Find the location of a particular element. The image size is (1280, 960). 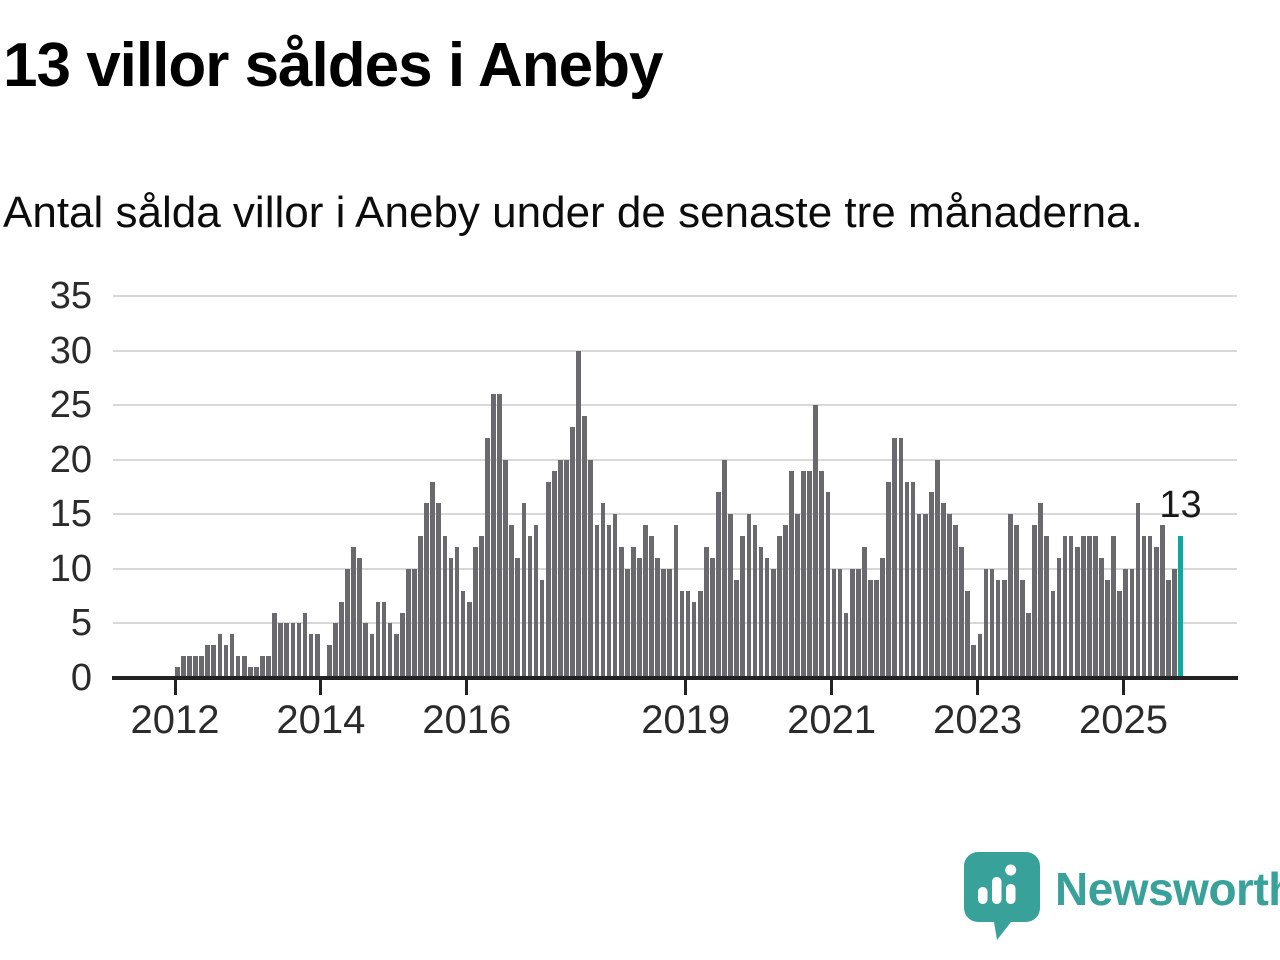

y-axis-label: 20 is located at coordinates (70, 459).